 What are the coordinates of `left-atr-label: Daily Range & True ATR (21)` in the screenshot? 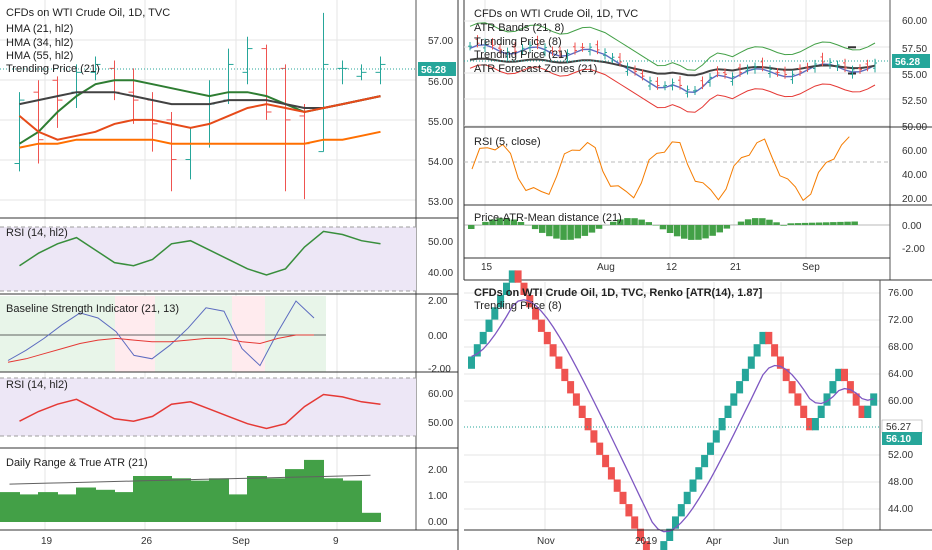 It's located at (77, 463).